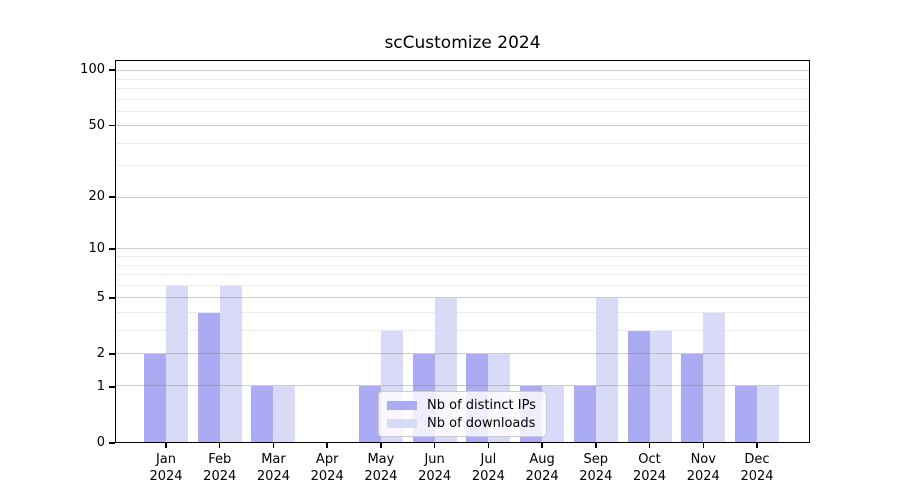 This screenshot has width=900, height=500. What do you see at coordinates (273, 468) in the screenshot?
I see `x-tick-label: Mar 2024` at bounding box center [273, 468].